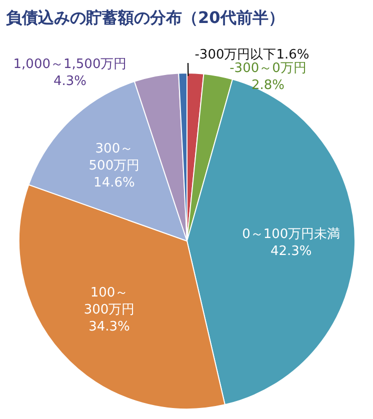 Image resolution: width=373 pixels, height=419 pixels. What do you see at coordinates (114, 183) in the screenshot?
I see `data-label: 14.6%` at bounding box center [114, 183].